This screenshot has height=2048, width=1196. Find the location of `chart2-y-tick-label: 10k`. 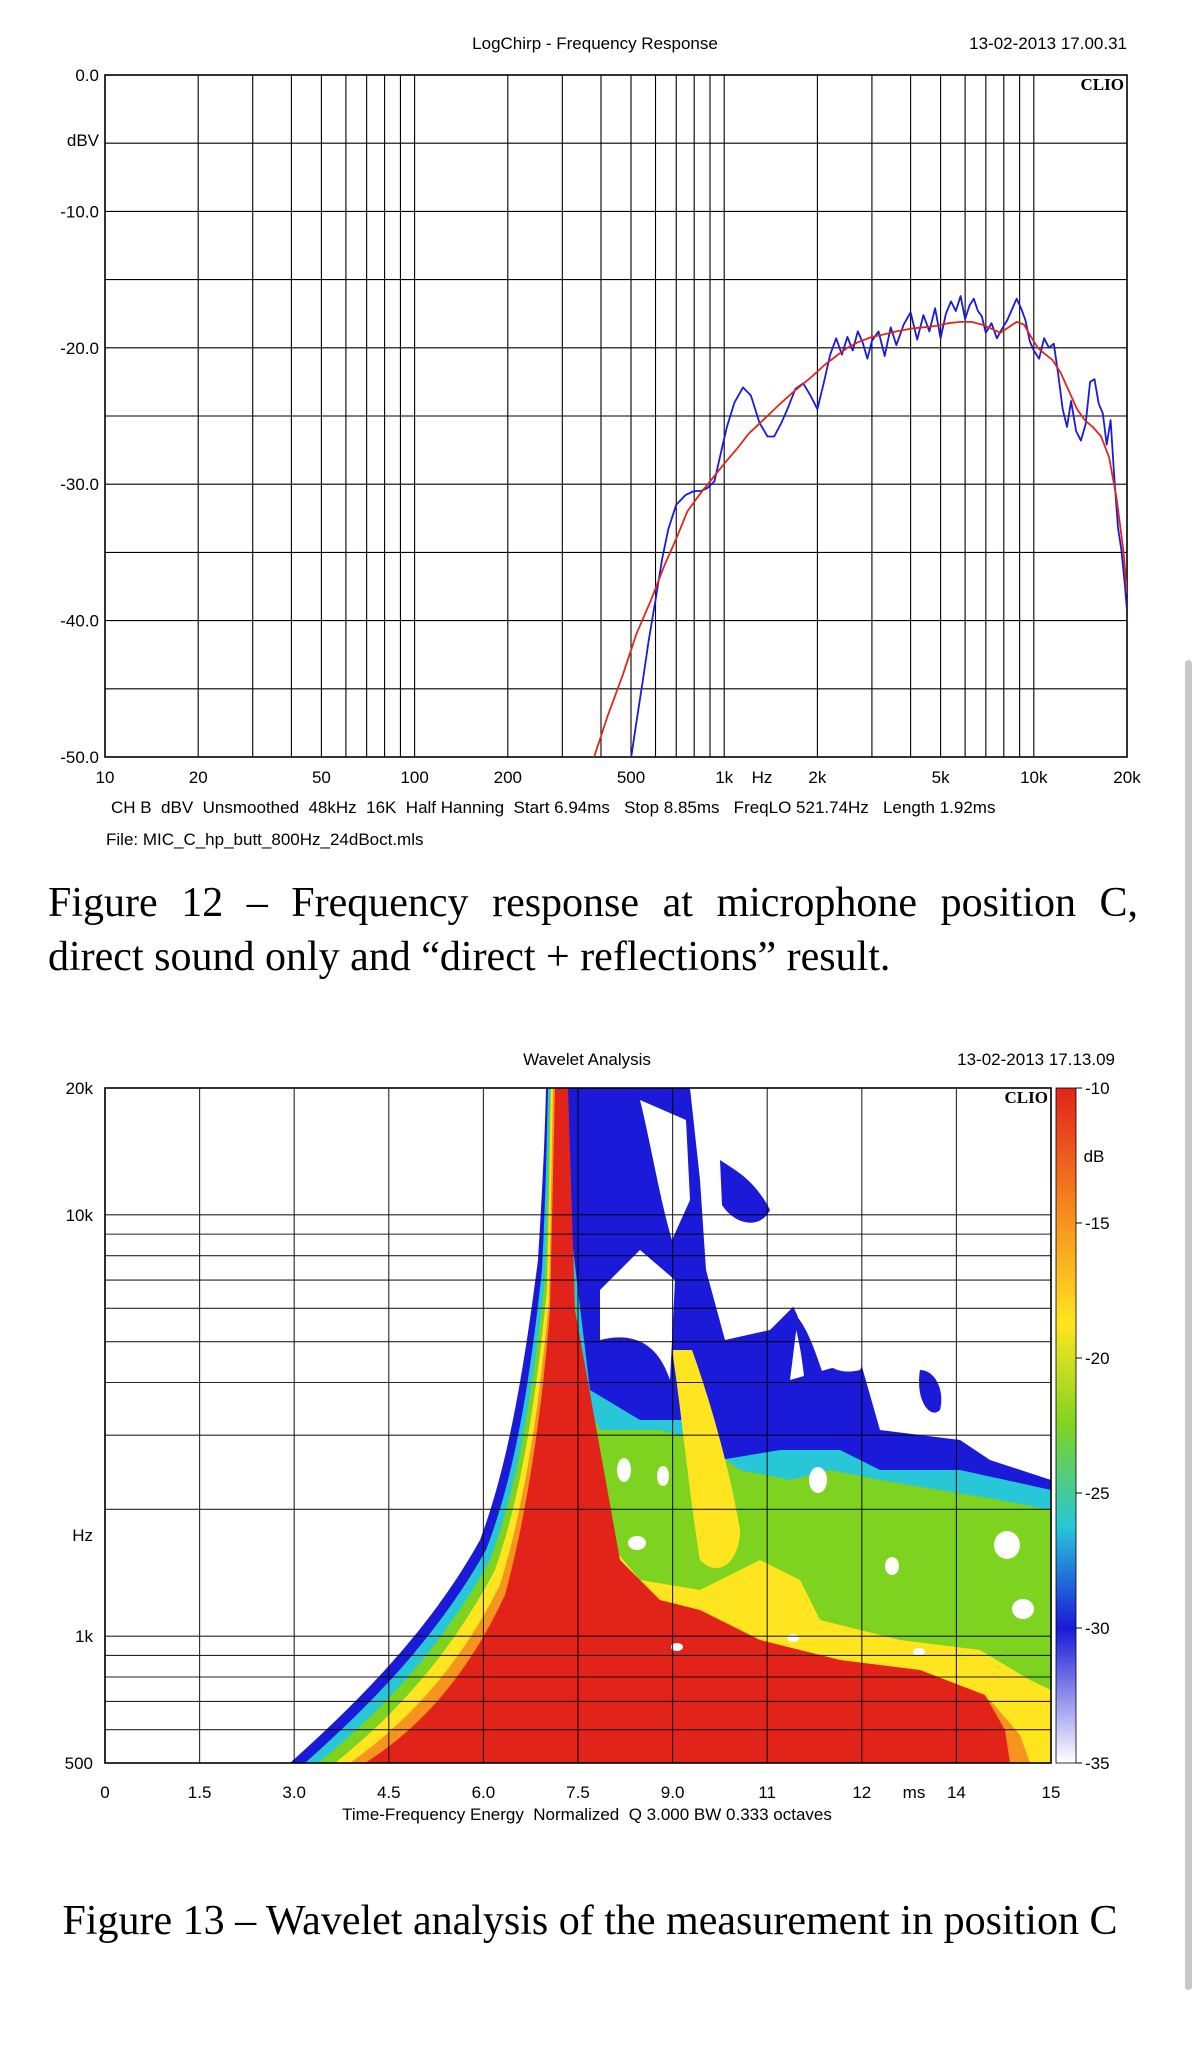

chart2-y-tick-label: 10k is located at coordinates (80, 1215).